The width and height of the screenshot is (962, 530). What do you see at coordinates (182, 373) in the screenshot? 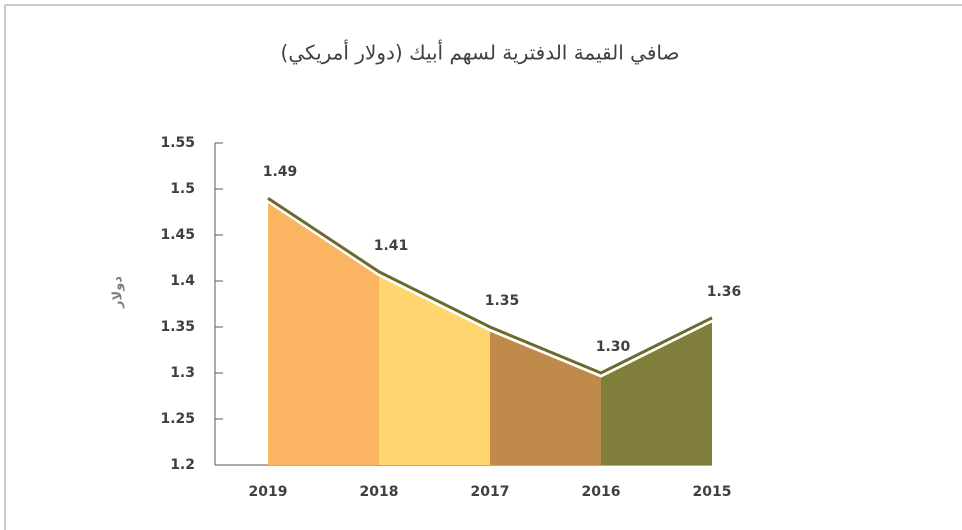
I see `y-tick-label: 1.3` at bounding box center [182, 373].